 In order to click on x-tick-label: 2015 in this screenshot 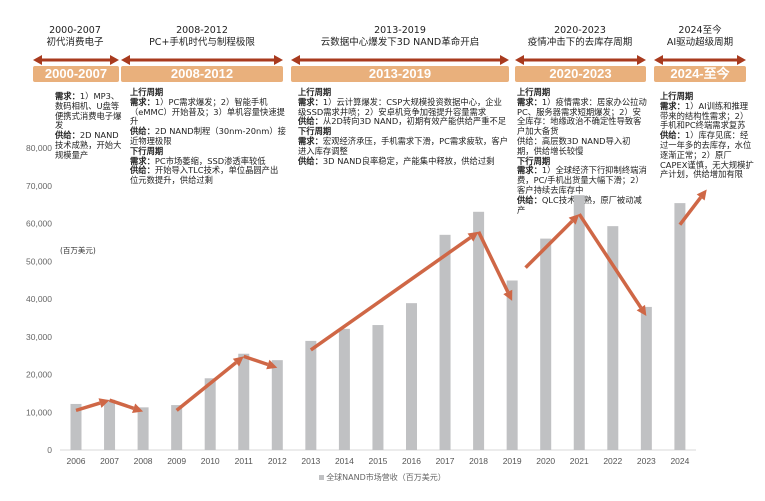, I will do `click(377, 461)`.